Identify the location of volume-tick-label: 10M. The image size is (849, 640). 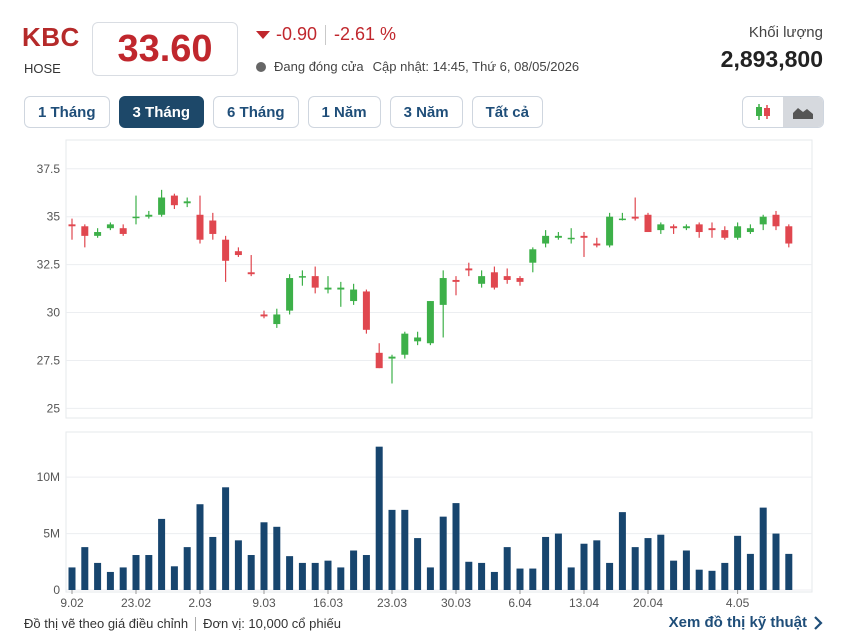
(48, 477).